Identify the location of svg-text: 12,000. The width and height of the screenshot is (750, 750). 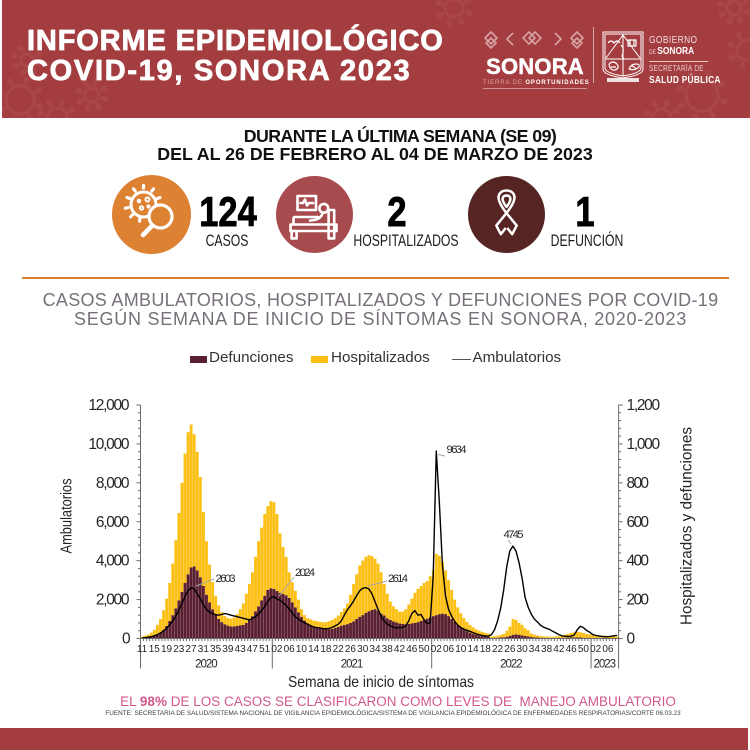
(108, 405).